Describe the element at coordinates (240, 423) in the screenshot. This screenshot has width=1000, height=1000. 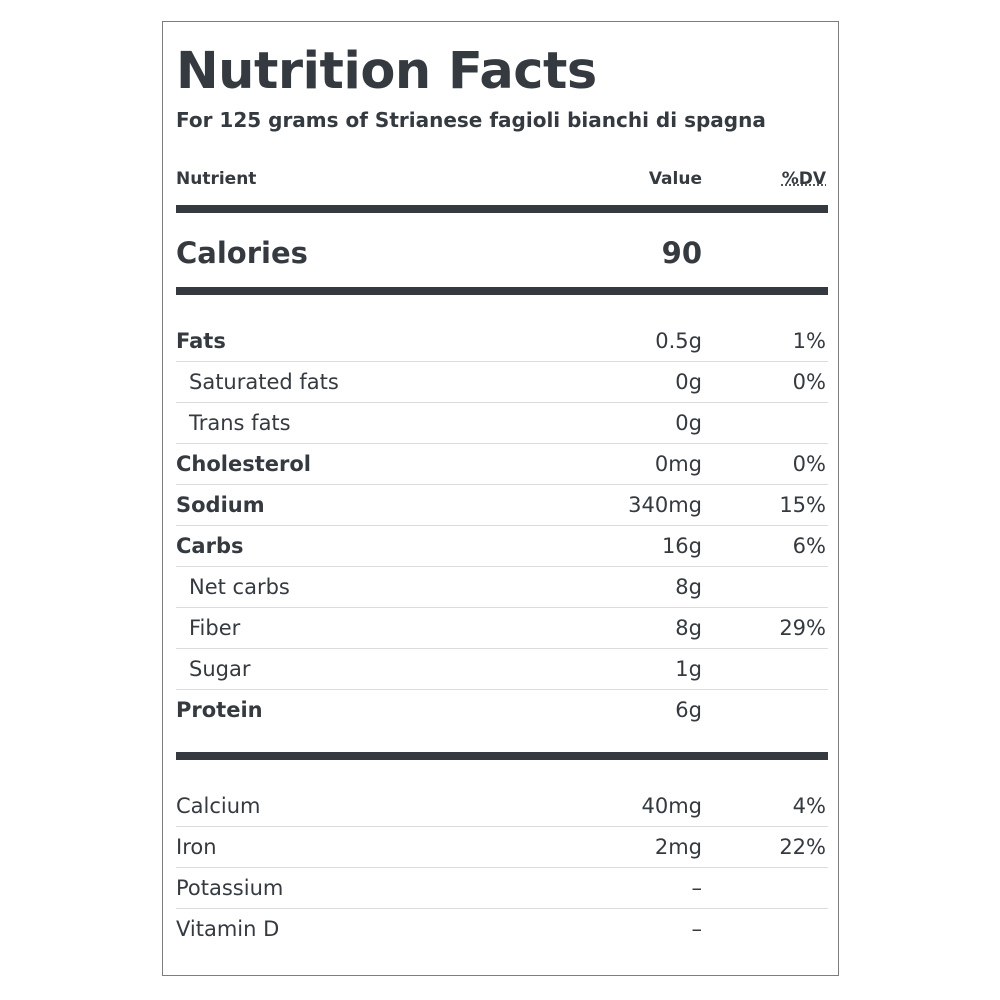
I see `nutrient-name: Trans fats` at that location.